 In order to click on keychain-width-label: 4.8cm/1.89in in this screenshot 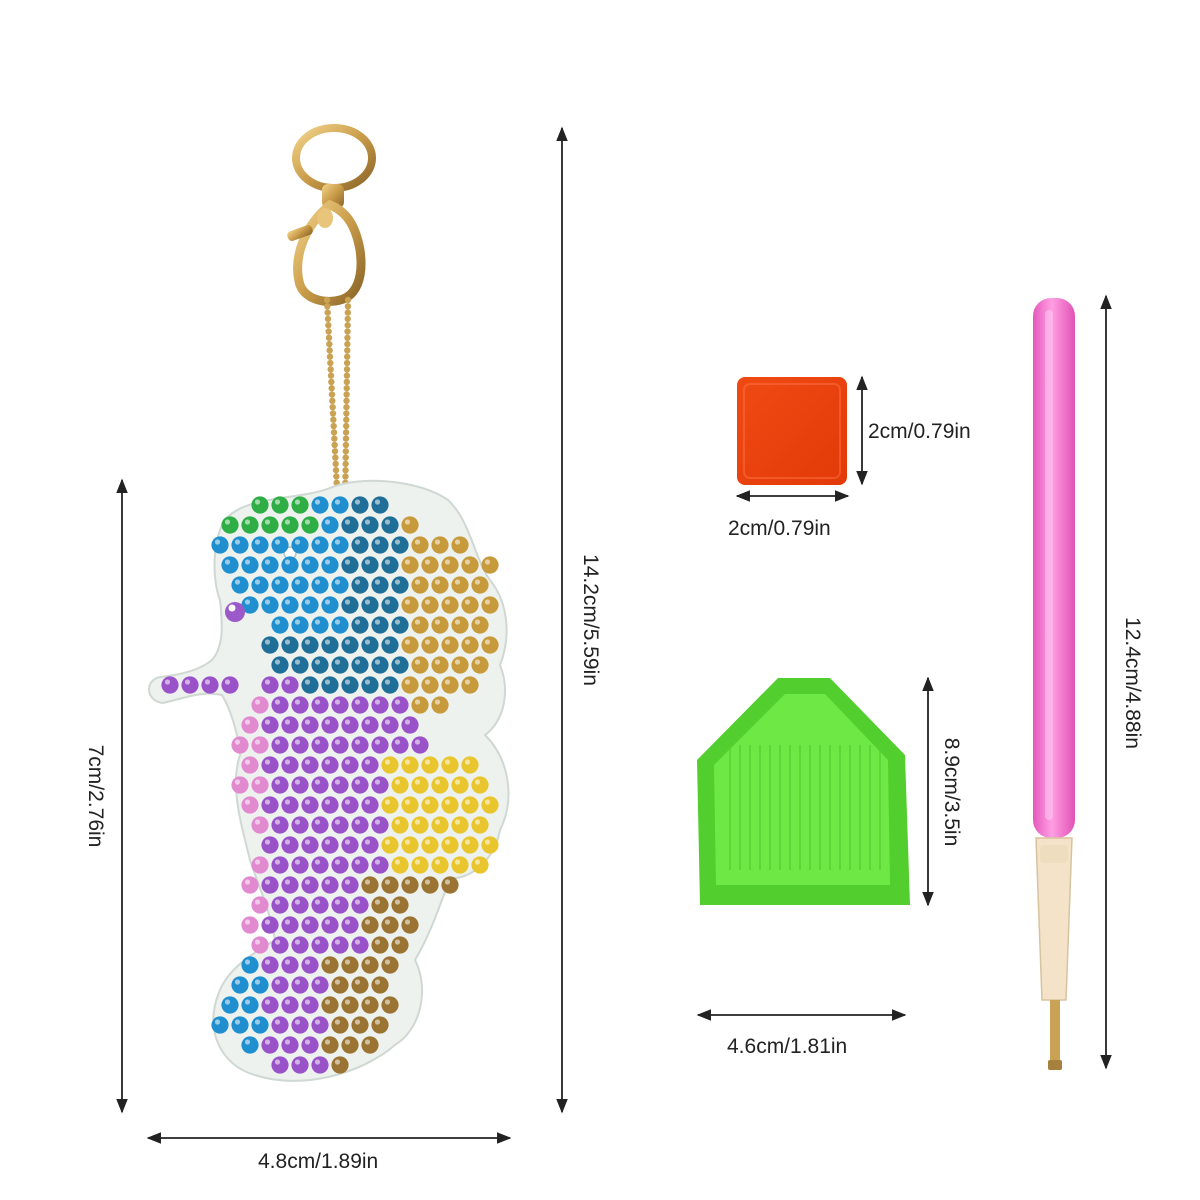, I will do `click(318, 1161)`.